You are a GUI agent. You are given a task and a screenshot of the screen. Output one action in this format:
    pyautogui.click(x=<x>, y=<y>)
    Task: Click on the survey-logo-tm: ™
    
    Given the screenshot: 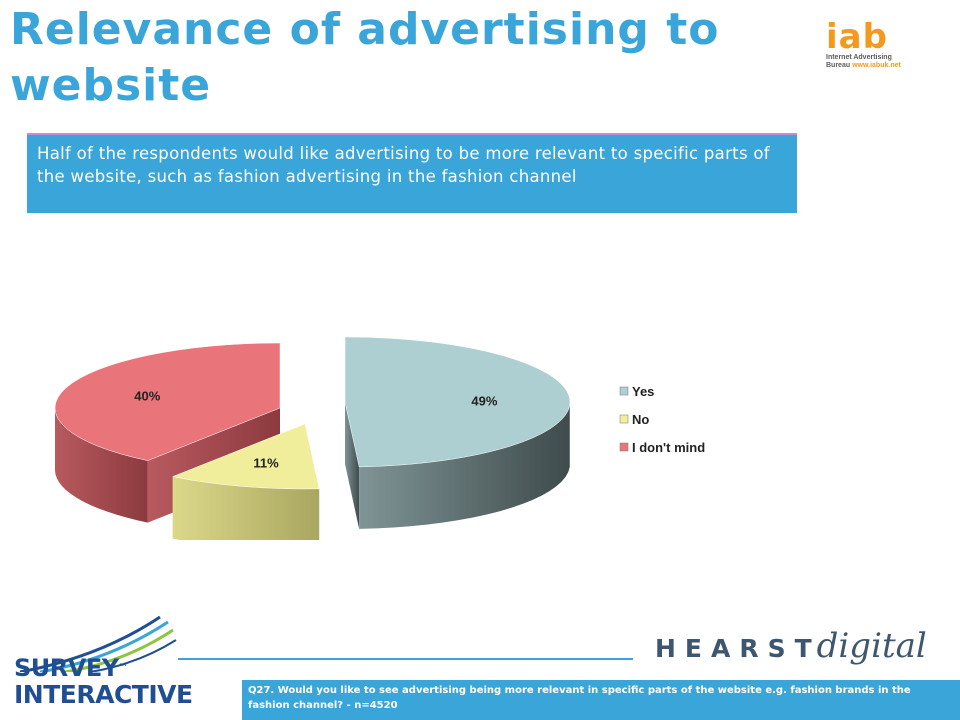 What is the action you would take?
    pyautogui.click(x=123, y=668)
    